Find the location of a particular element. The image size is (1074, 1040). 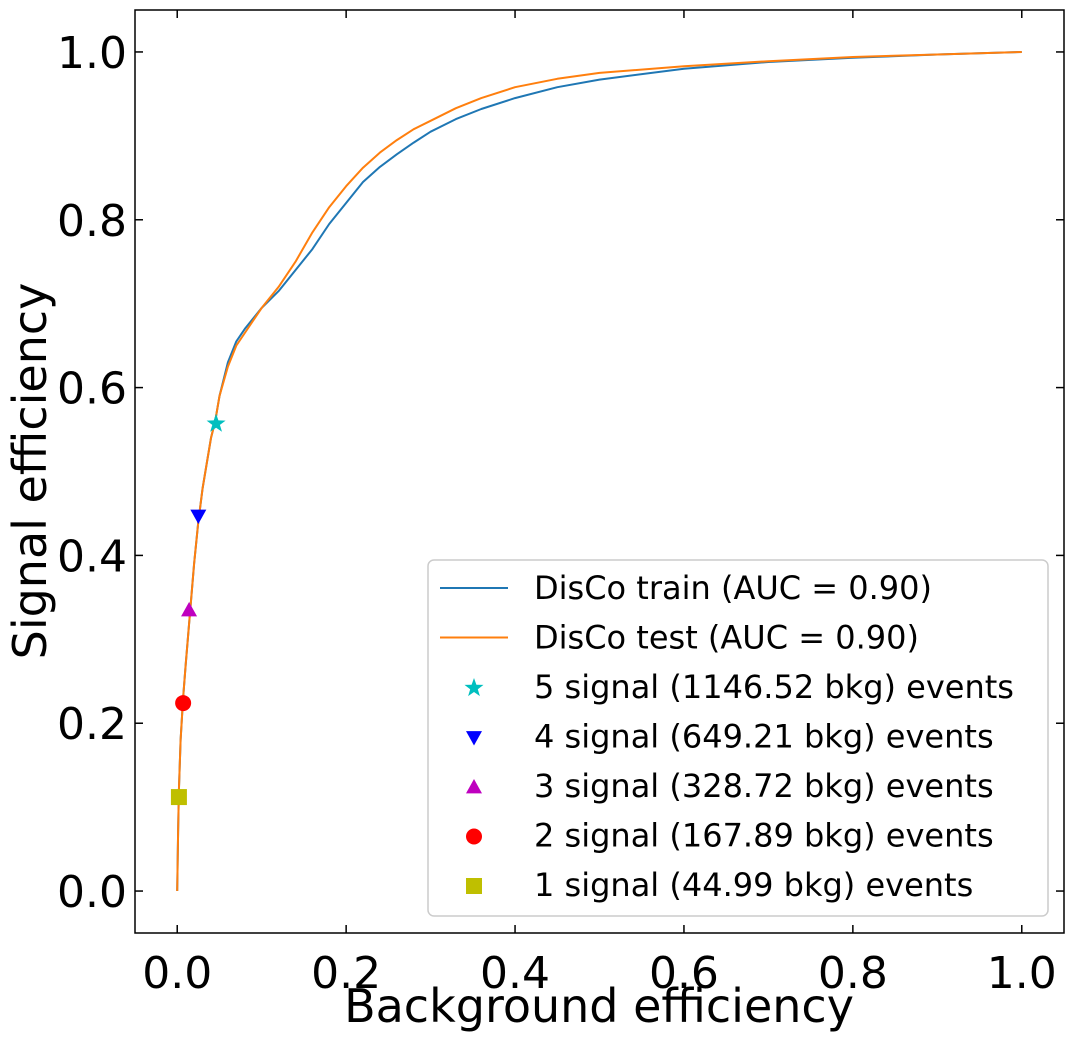

legend-marker-triangle-down is located at coordinates (474, 738).